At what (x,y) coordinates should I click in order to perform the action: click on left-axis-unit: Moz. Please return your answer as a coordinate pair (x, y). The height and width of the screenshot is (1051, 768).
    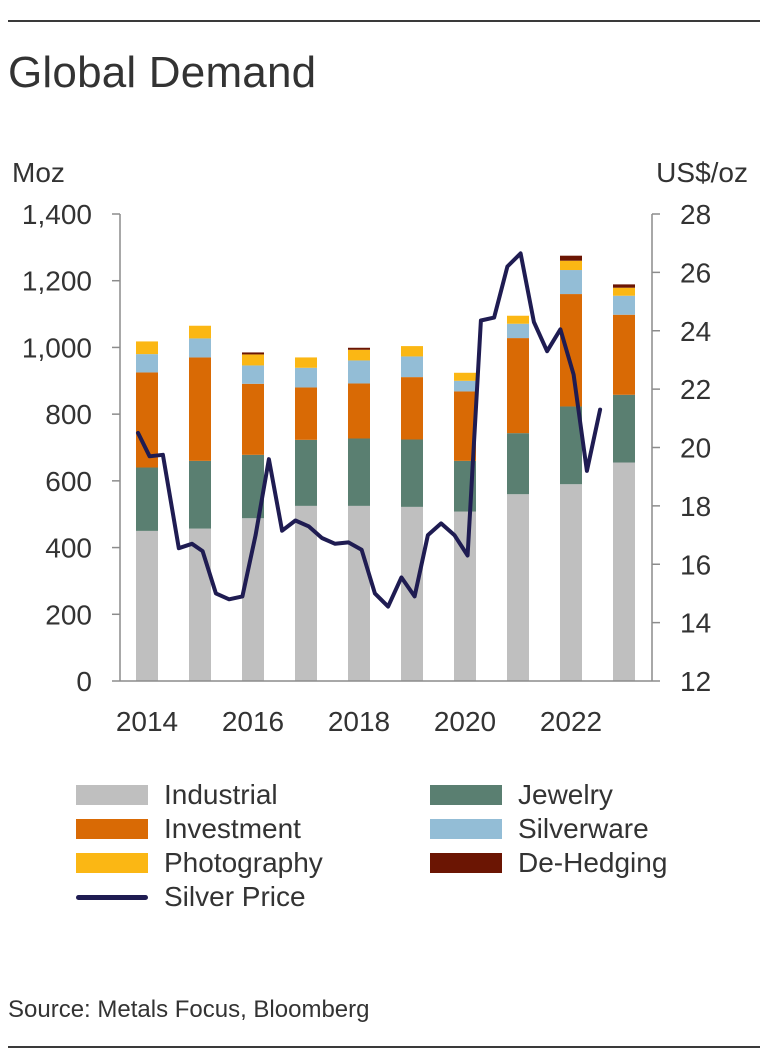
    Looking at the image, I should click on (38, 172).